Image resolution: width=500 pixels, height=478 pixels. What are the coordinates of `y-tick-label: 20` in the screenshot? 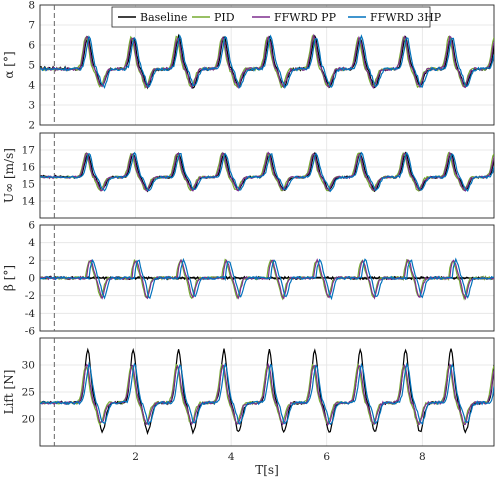 It's located at (28, 420).